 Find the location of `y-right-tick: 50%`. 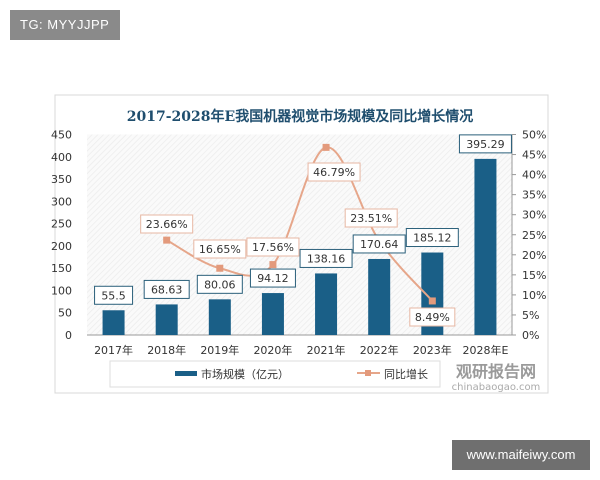

y-right-tick: 50% is located at coordinates (534, 135).